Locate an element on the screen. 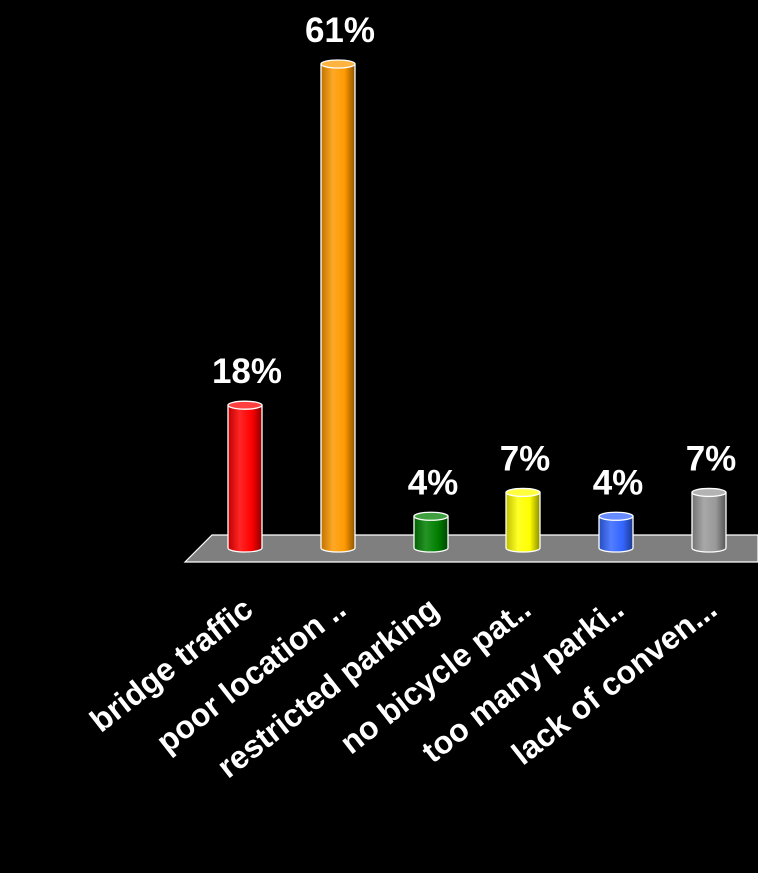 The image size is (758, 873). chart-floor is located at coordinates (470, 548).